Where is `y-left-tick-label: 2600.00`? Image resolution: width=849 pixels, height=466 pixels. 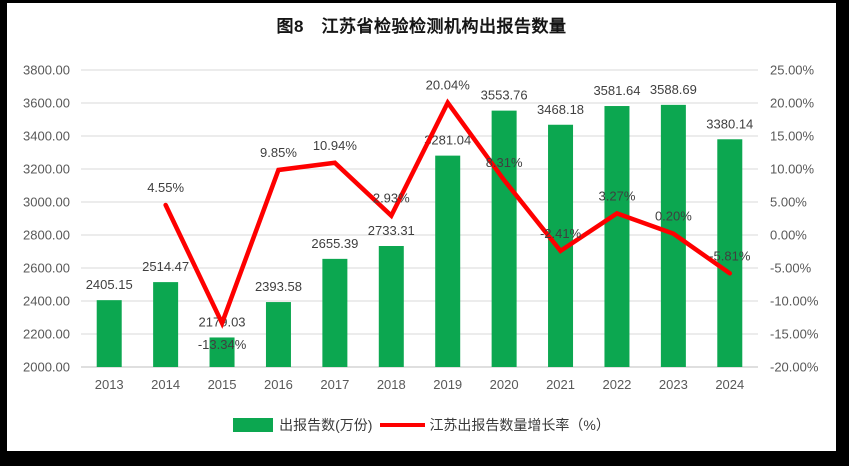
y-left-tick-label: 2600.00 is located at coordinates (46, 268).